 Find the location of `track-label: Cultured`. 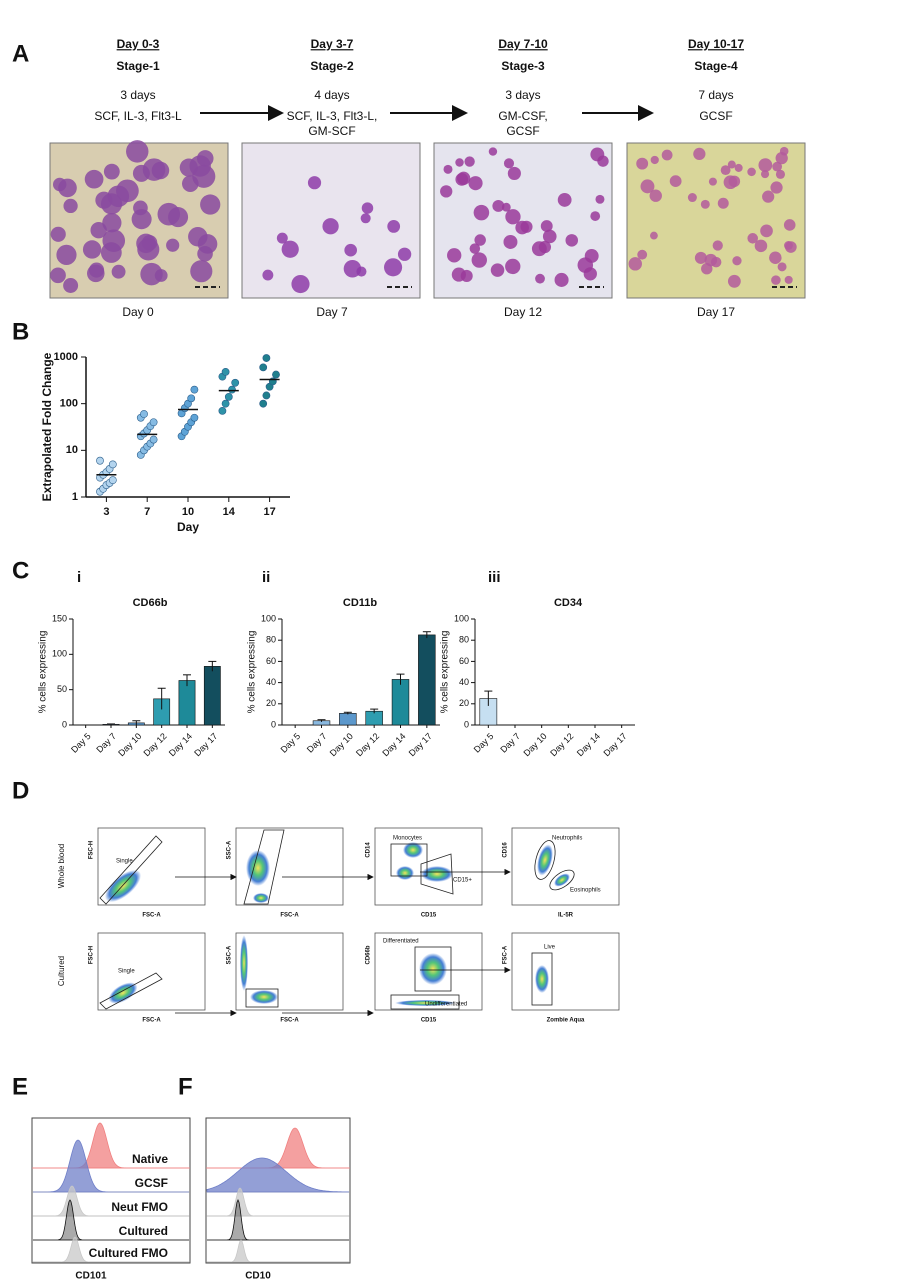

track-label: Cultured is located at coordinates (143, 1231).